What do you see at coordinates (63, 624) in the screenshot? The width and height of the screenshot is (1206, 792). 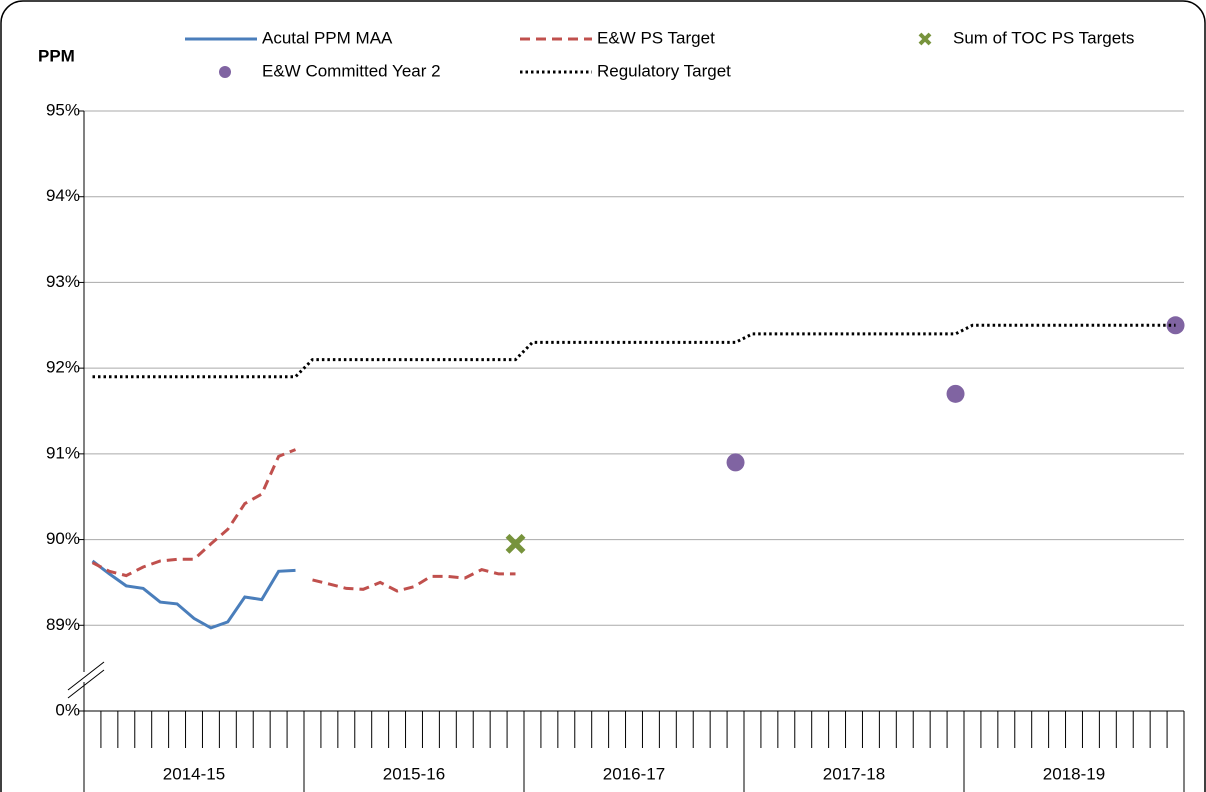 I see `y-tick-label: 89%` at bounding box center [63, 624].